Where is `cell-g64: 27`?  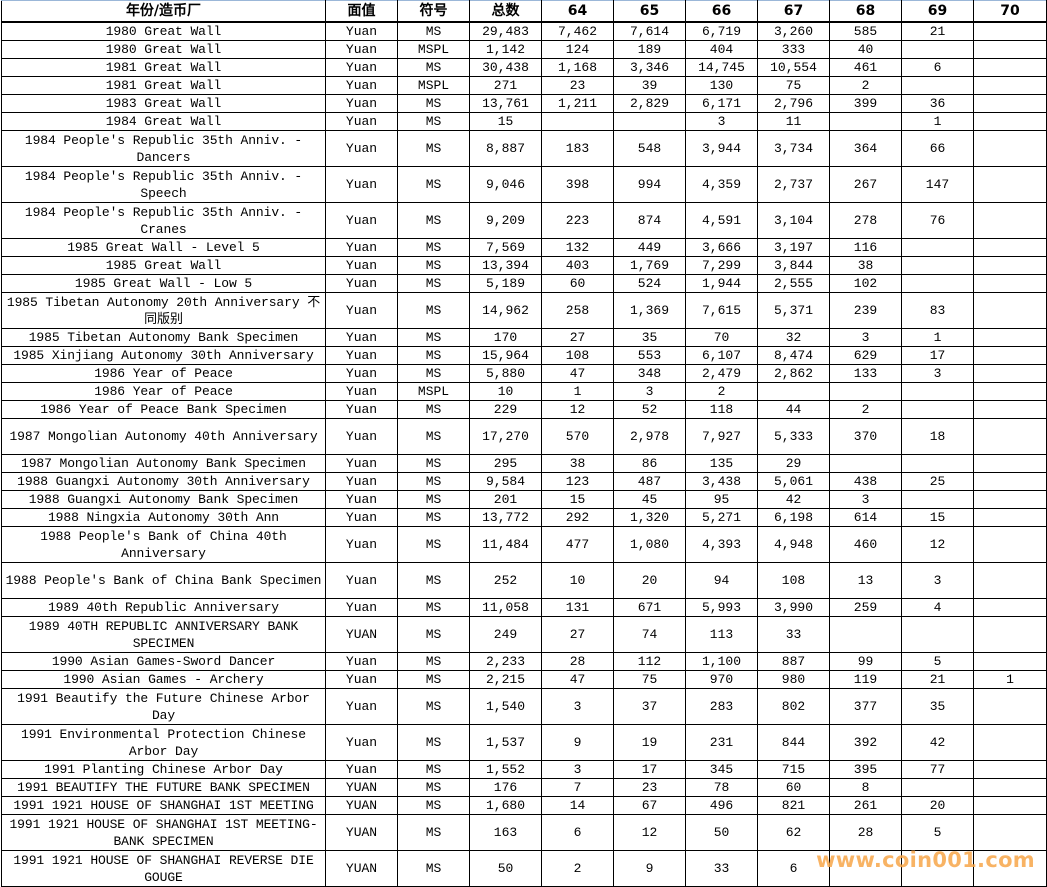 cell-g64: 27 is located at coordinates (577, 634).